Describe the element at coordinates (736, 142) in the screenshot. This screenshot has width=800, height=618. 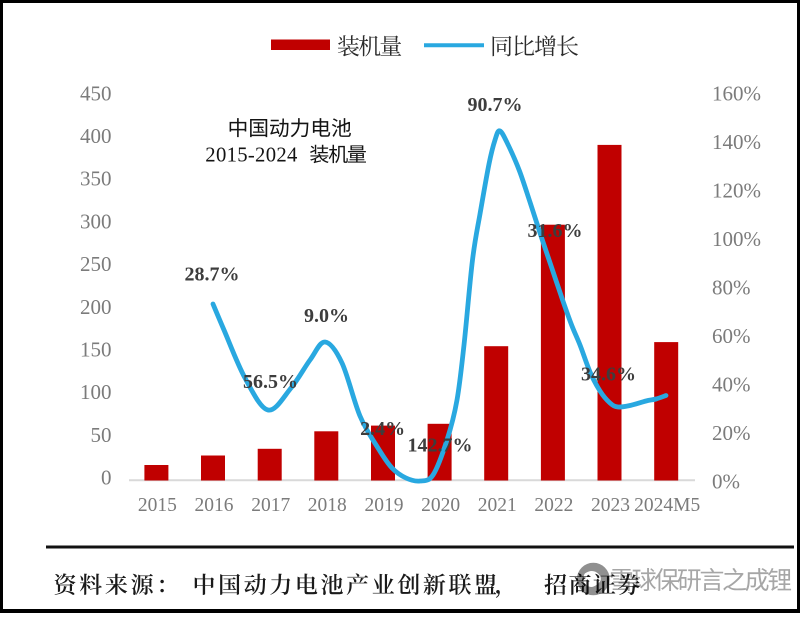
I see `svg-text: 140%` at that location.